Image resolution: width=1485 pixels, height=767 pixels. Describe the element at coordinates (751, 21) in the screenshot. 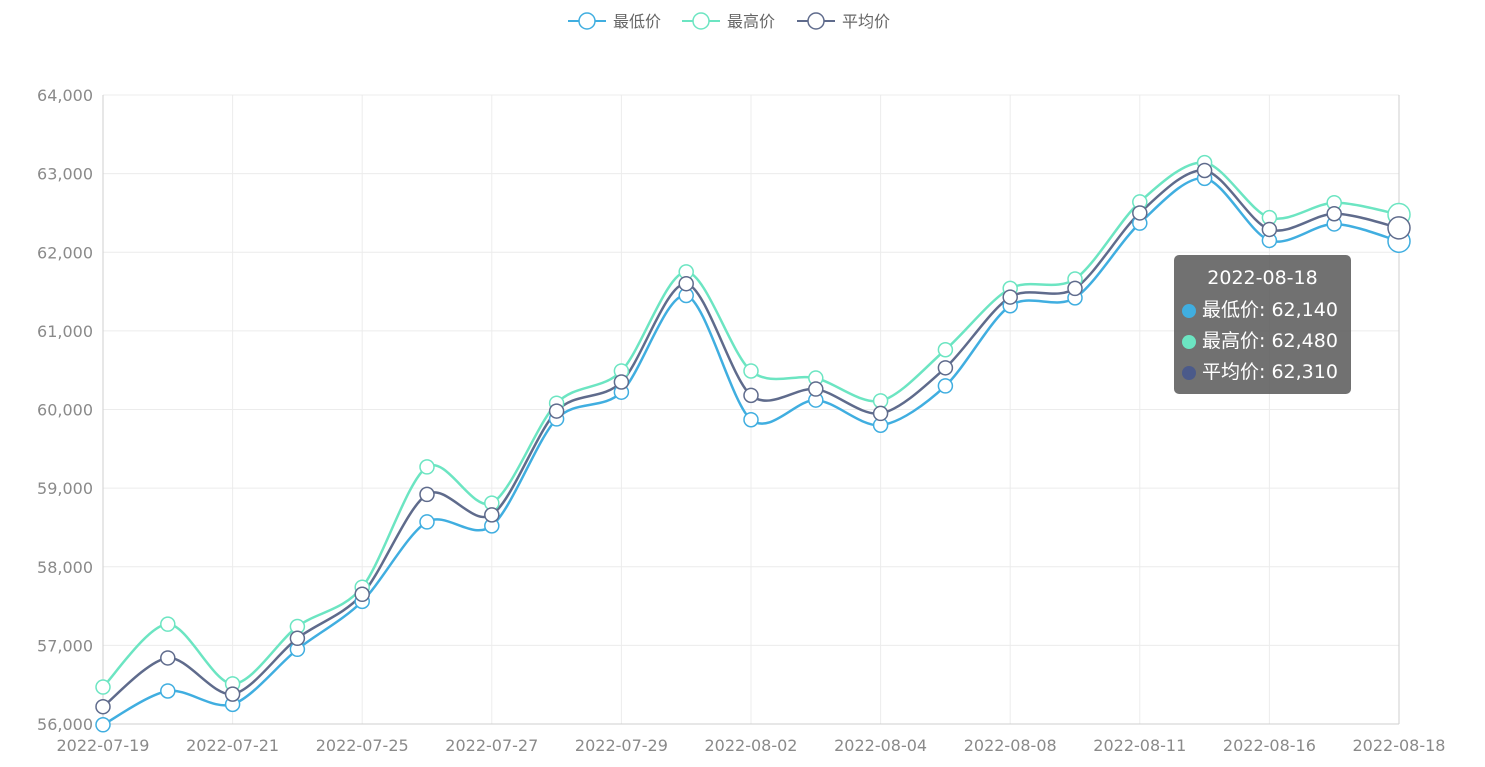

I see `legend-label: 最高价` at that location.